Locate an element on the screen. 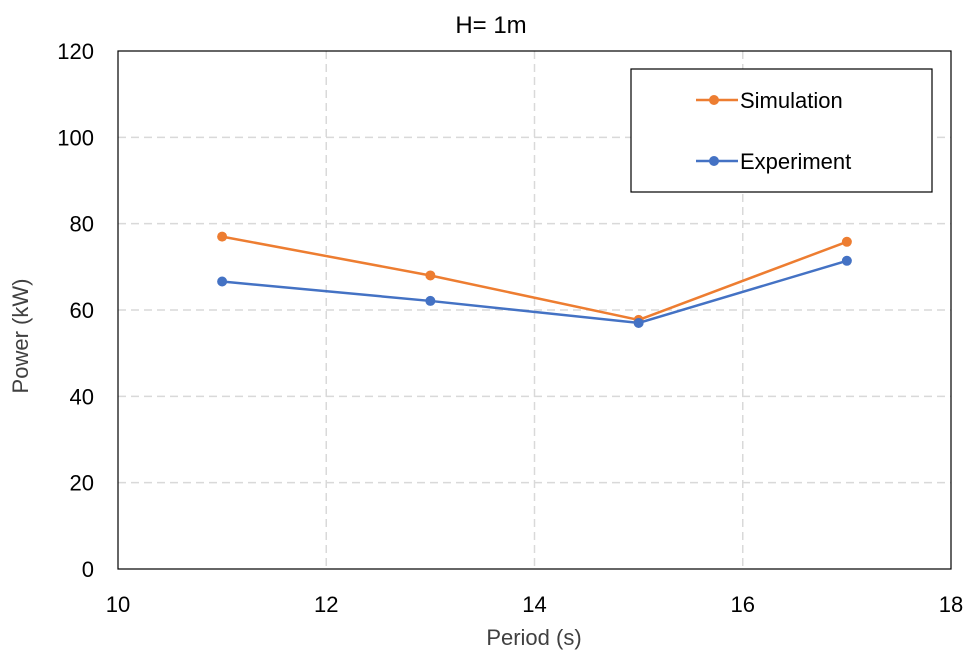  x-tick-label: 18 is located at coordinates (951, 604).